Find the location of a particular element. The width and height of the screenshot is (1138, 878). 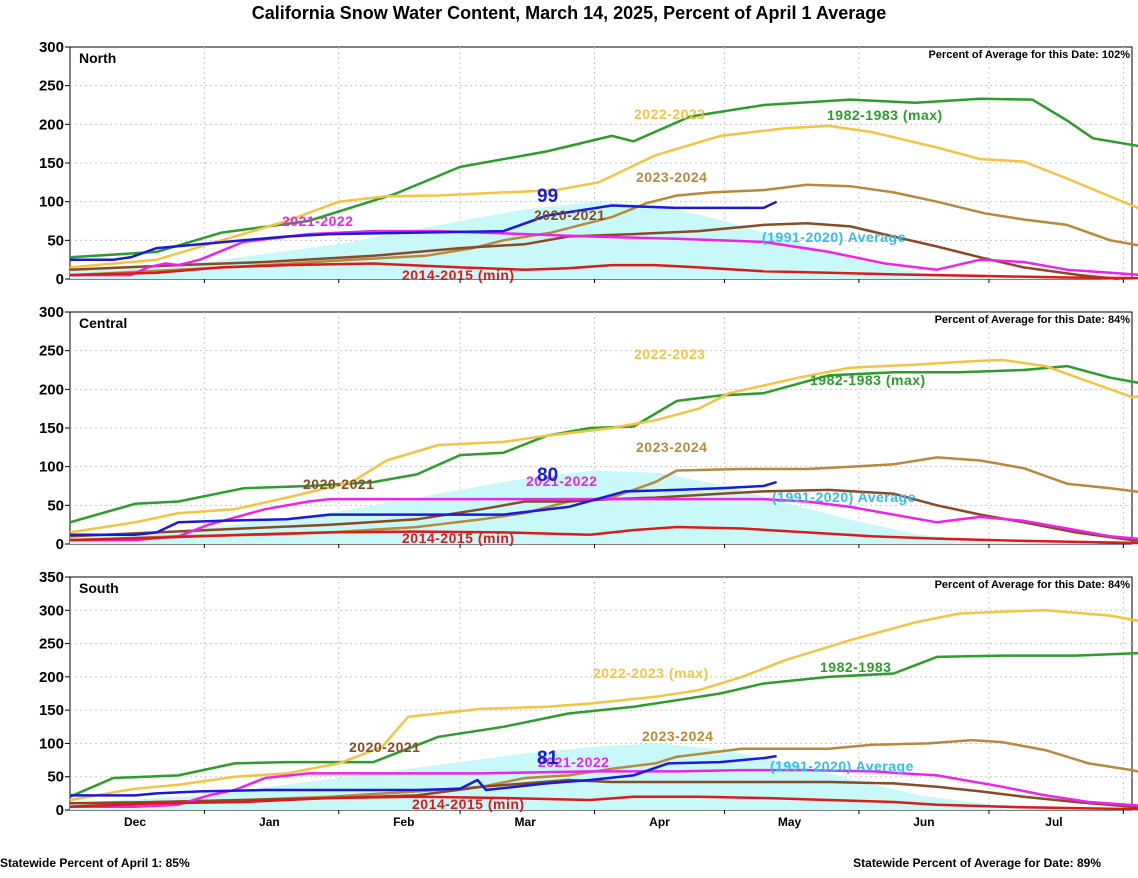

region-name: Central is located at coordinates (103, 323).